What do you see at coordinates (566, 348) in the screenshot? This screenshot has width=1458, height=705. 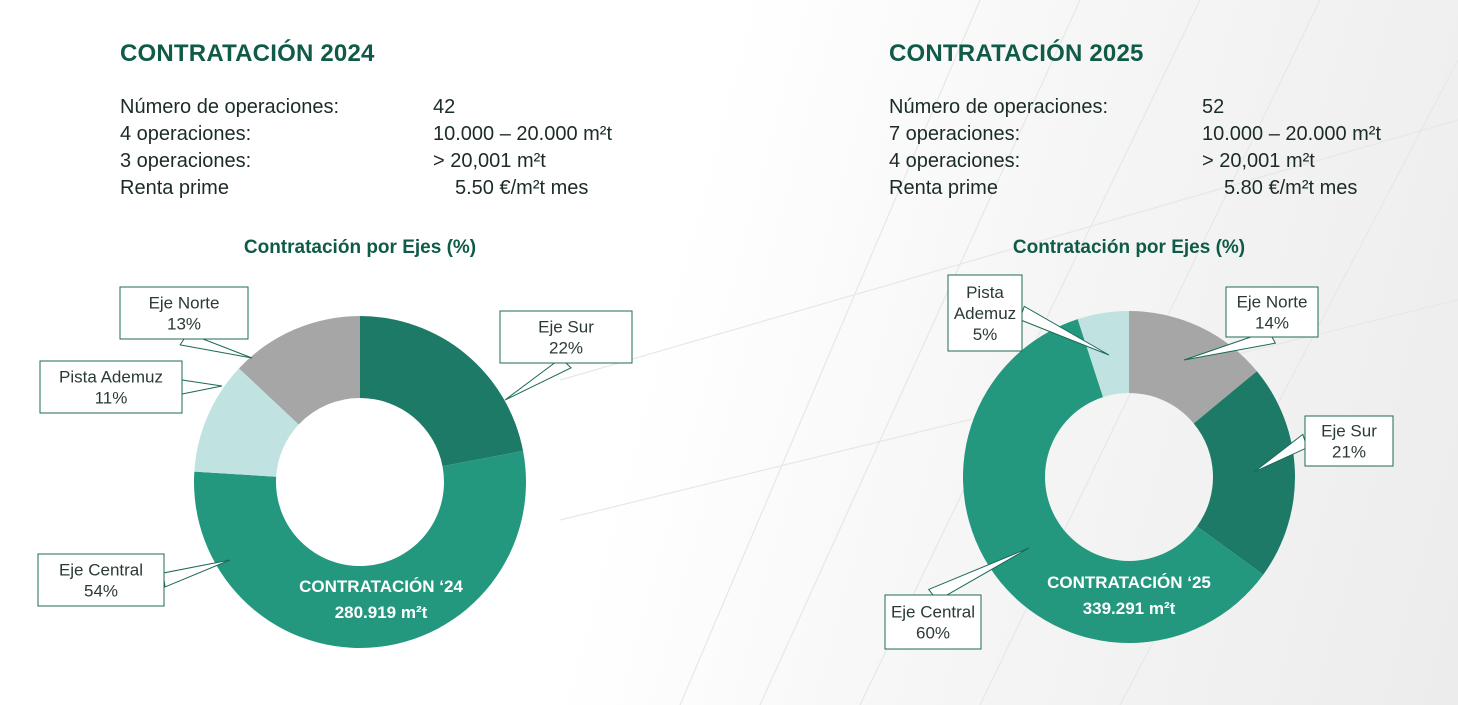 I see `data-label: 22%` at bounding box center [566, 348].